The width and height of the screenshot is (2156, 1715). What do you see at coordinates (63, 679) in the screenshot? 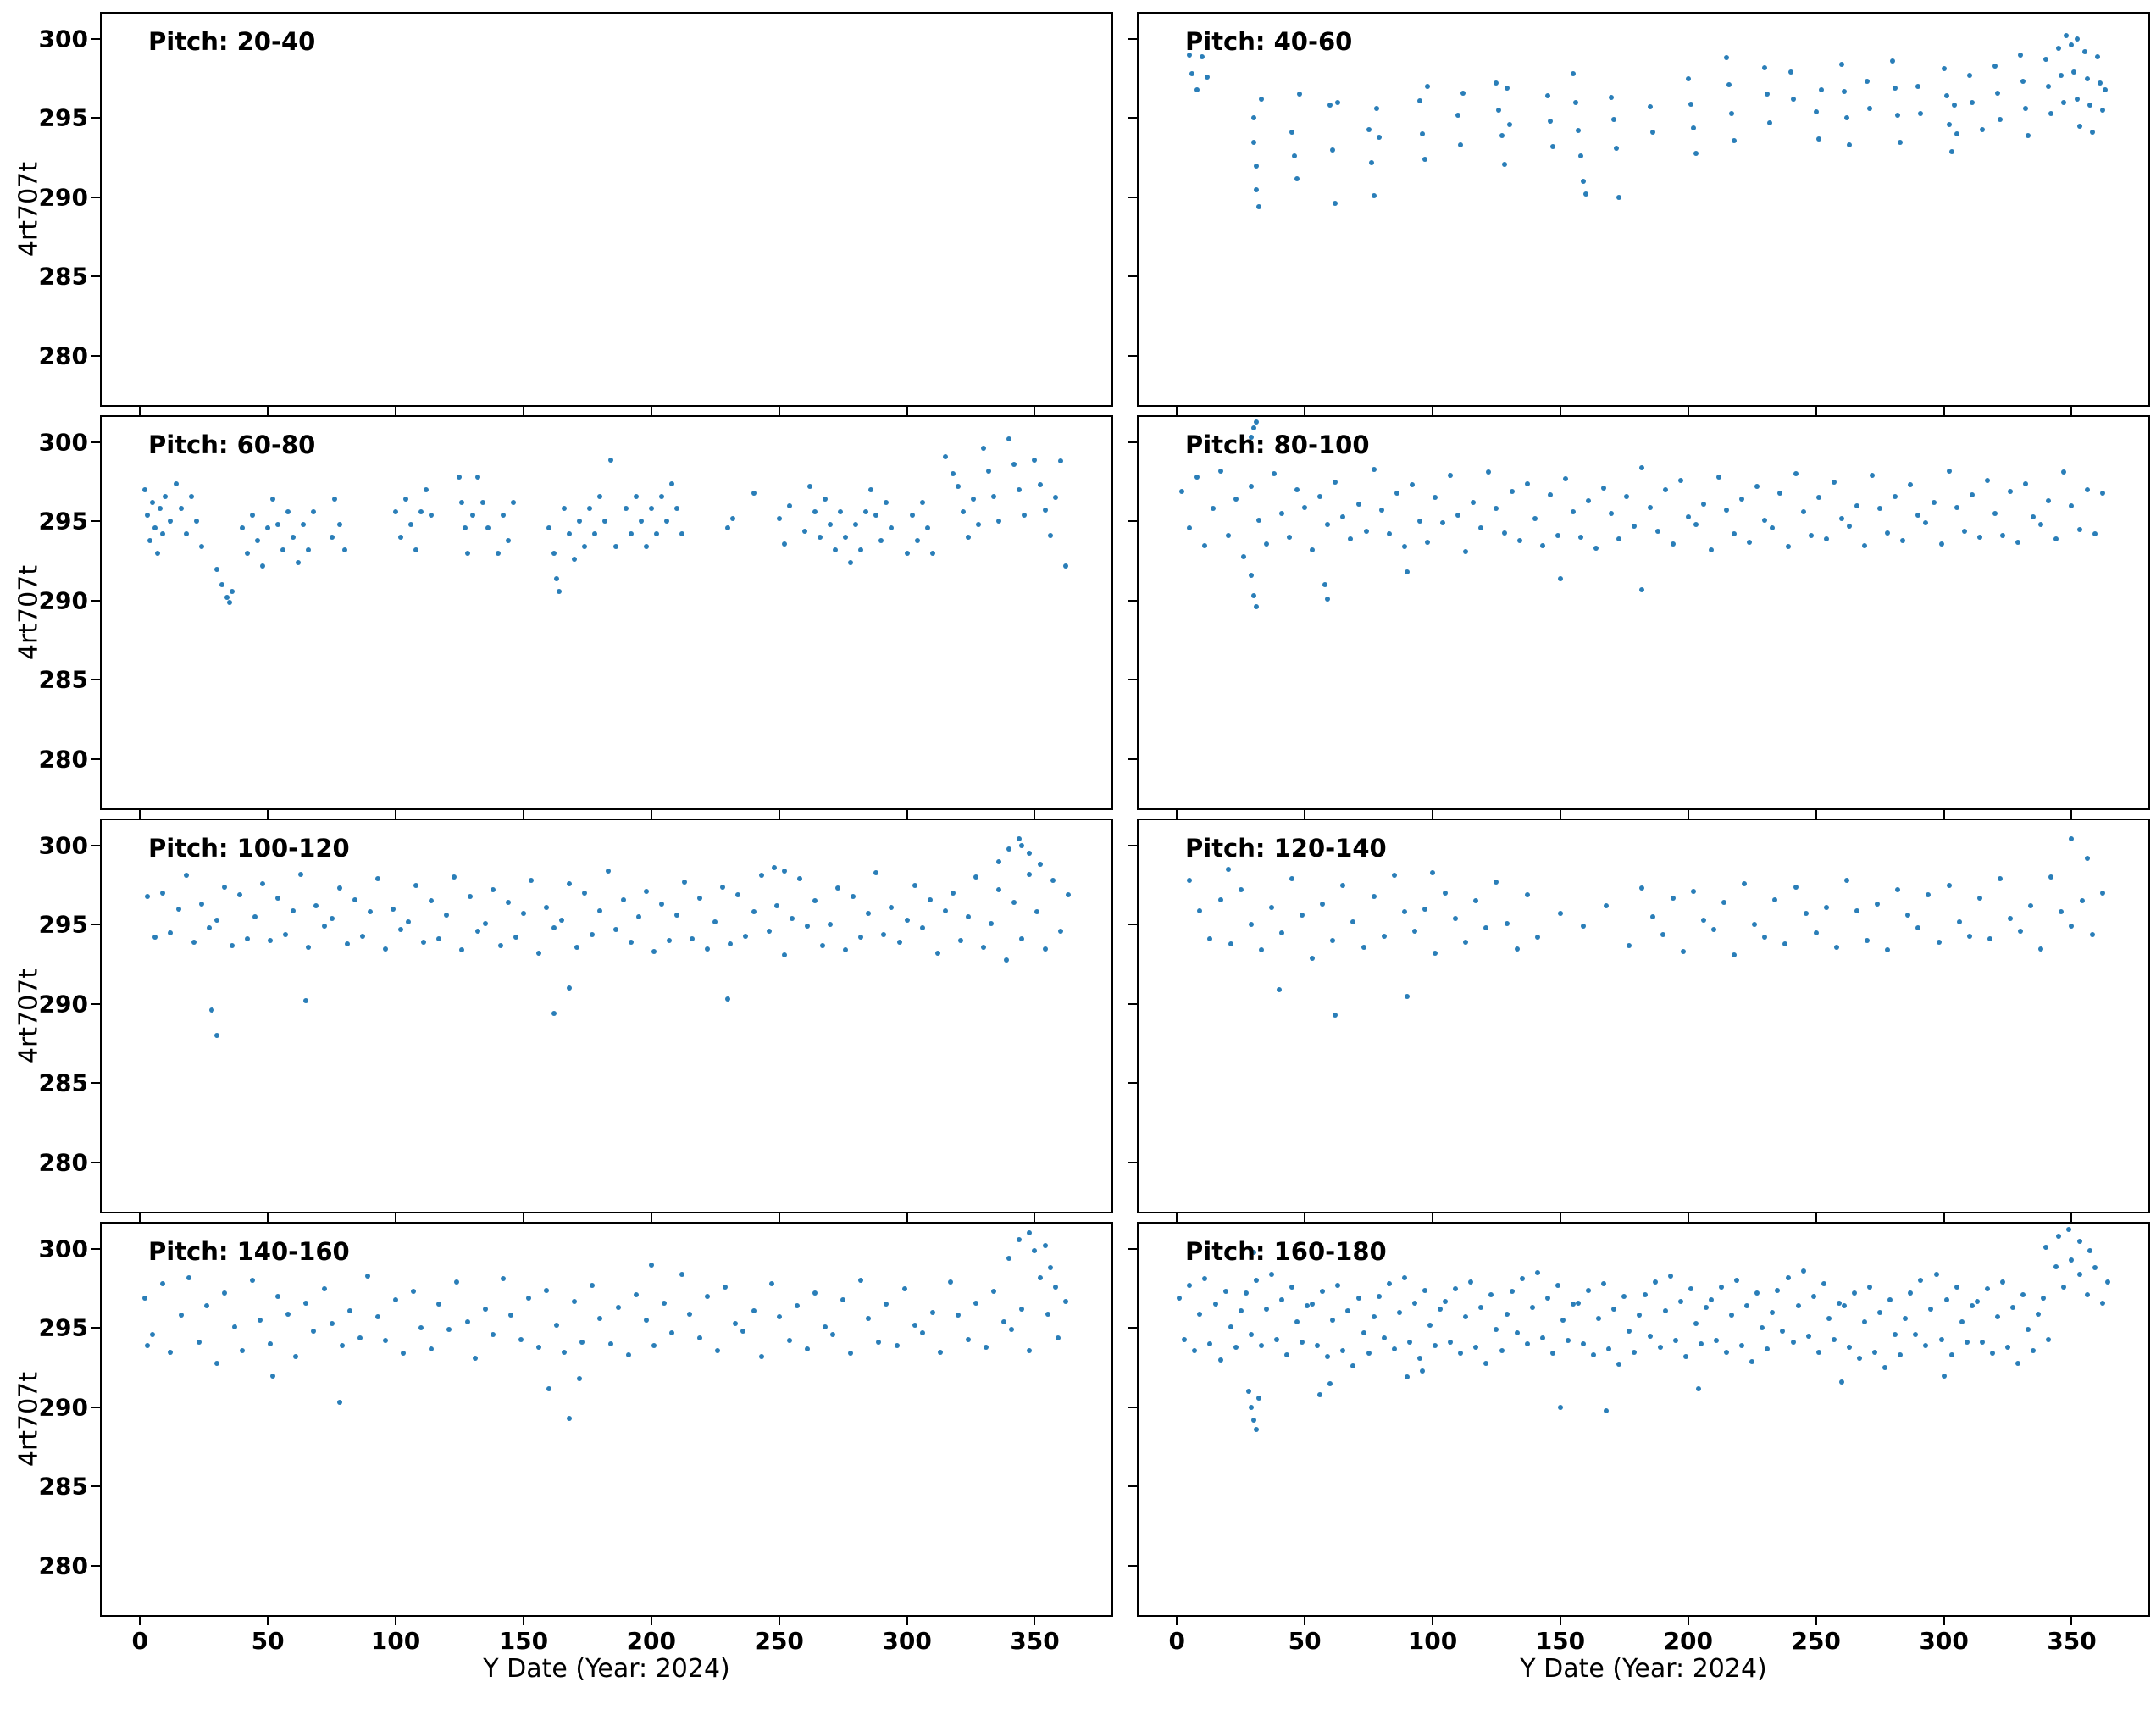
I see `y-tick-label: 285` at bounding box center [63, 679].